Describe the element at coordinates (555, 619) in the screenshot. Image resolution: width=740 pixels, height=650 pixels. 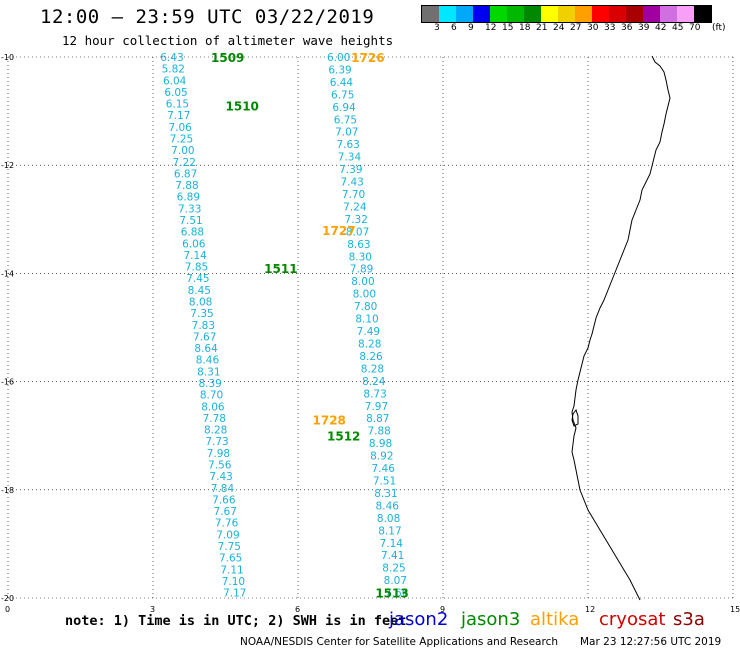
I see `legend-altika: altika` at that location.